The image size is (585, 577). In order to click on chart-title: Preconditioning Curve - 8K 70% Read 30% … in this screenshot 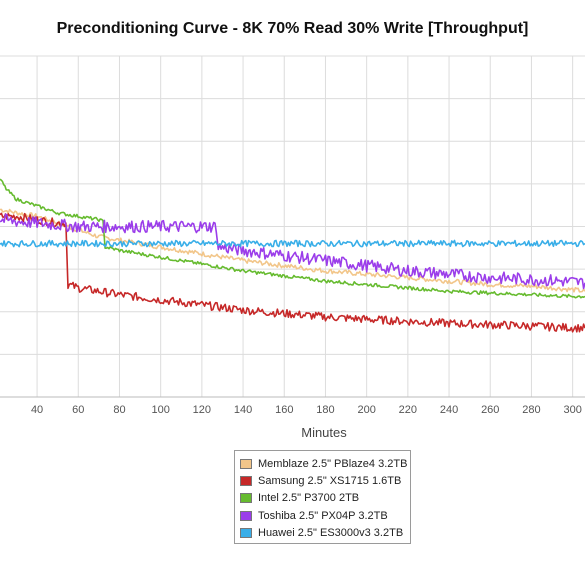, I will do `click(292, 28)`.